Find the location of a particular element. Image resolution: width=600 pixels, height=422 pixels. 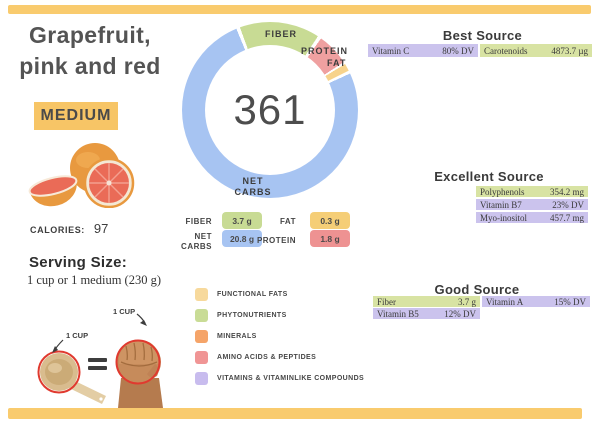

donut-hole: 361 is located at coordinates (270, 110).